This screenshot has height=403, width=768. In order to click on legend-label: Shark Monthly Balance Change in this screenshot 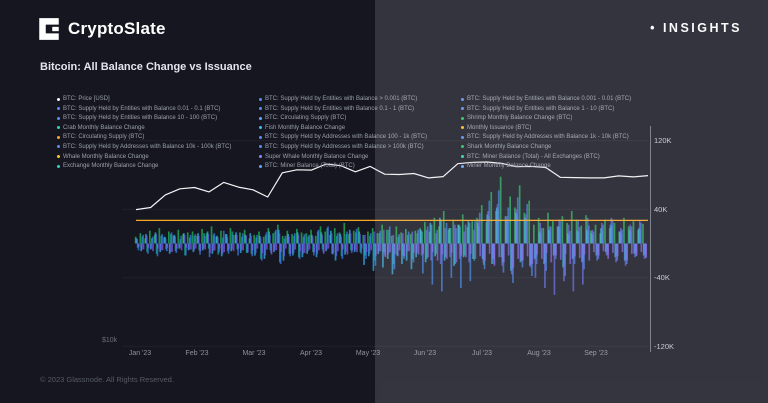, I will do `click(509, 146)`.